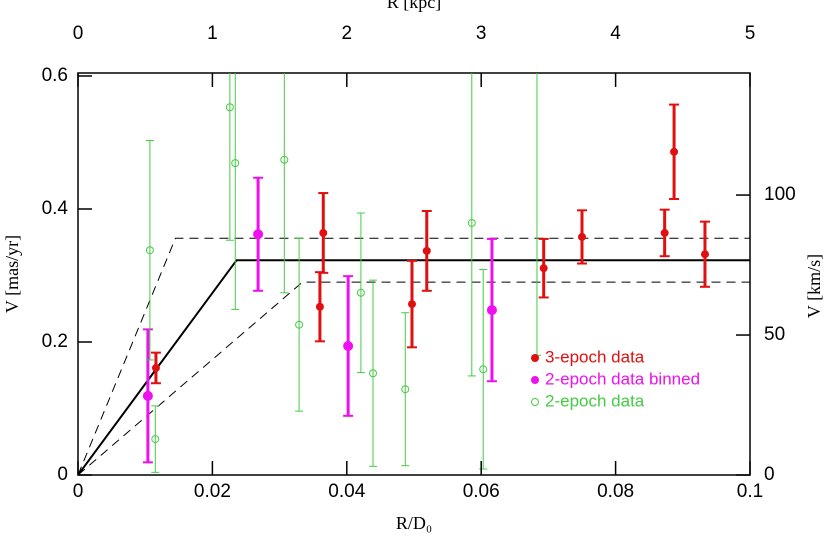 This screenshot has width=830, height=541. Describe the element at coordinates (212, 491) in the screenshot. I see `x-tick-label: 0.02` at that location.